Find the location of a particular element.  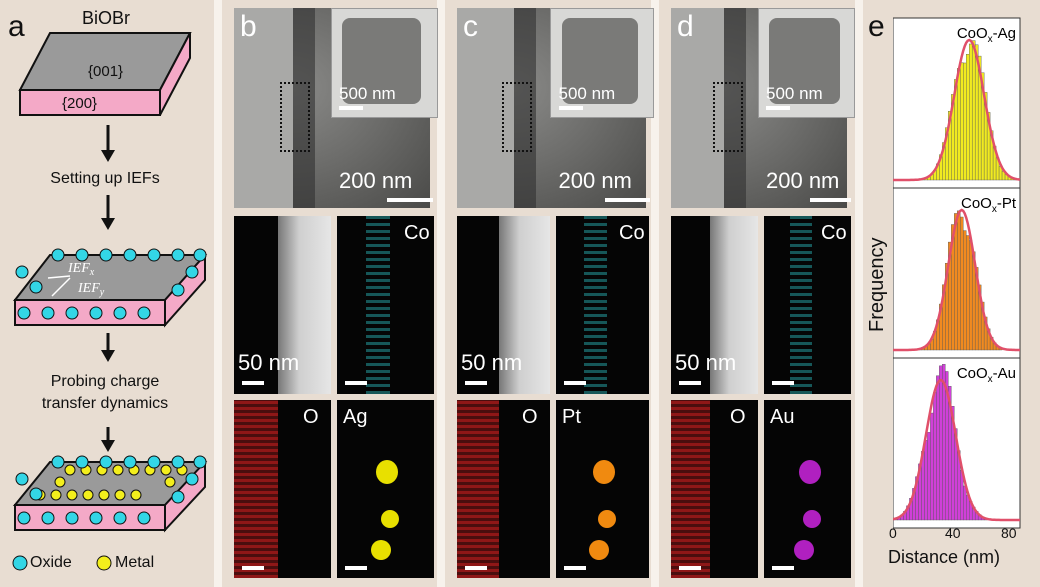

oxide-legend-icon is located at coordinates (20, 563).